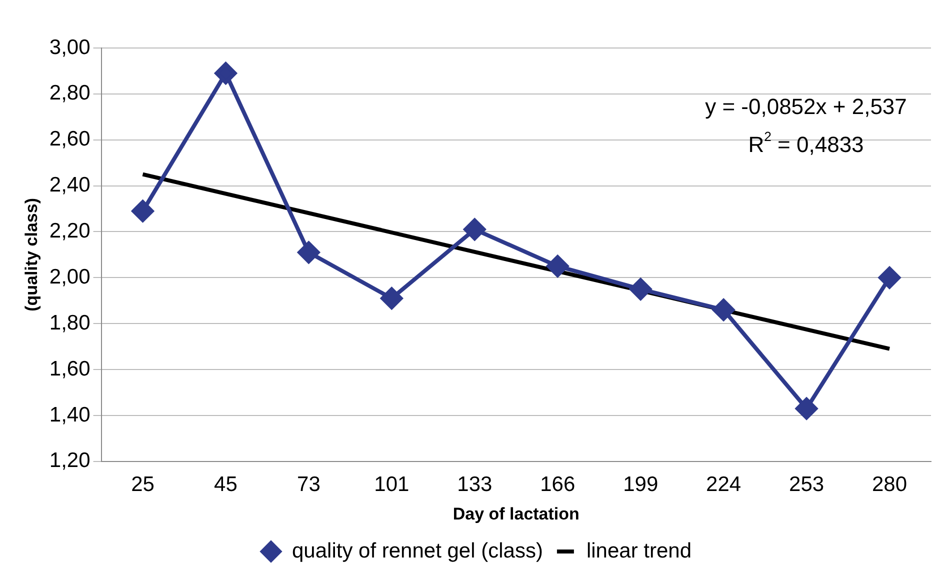 The image size is (952, 585). I want to click on y-tick-label: 1,60, so click(69, 368).